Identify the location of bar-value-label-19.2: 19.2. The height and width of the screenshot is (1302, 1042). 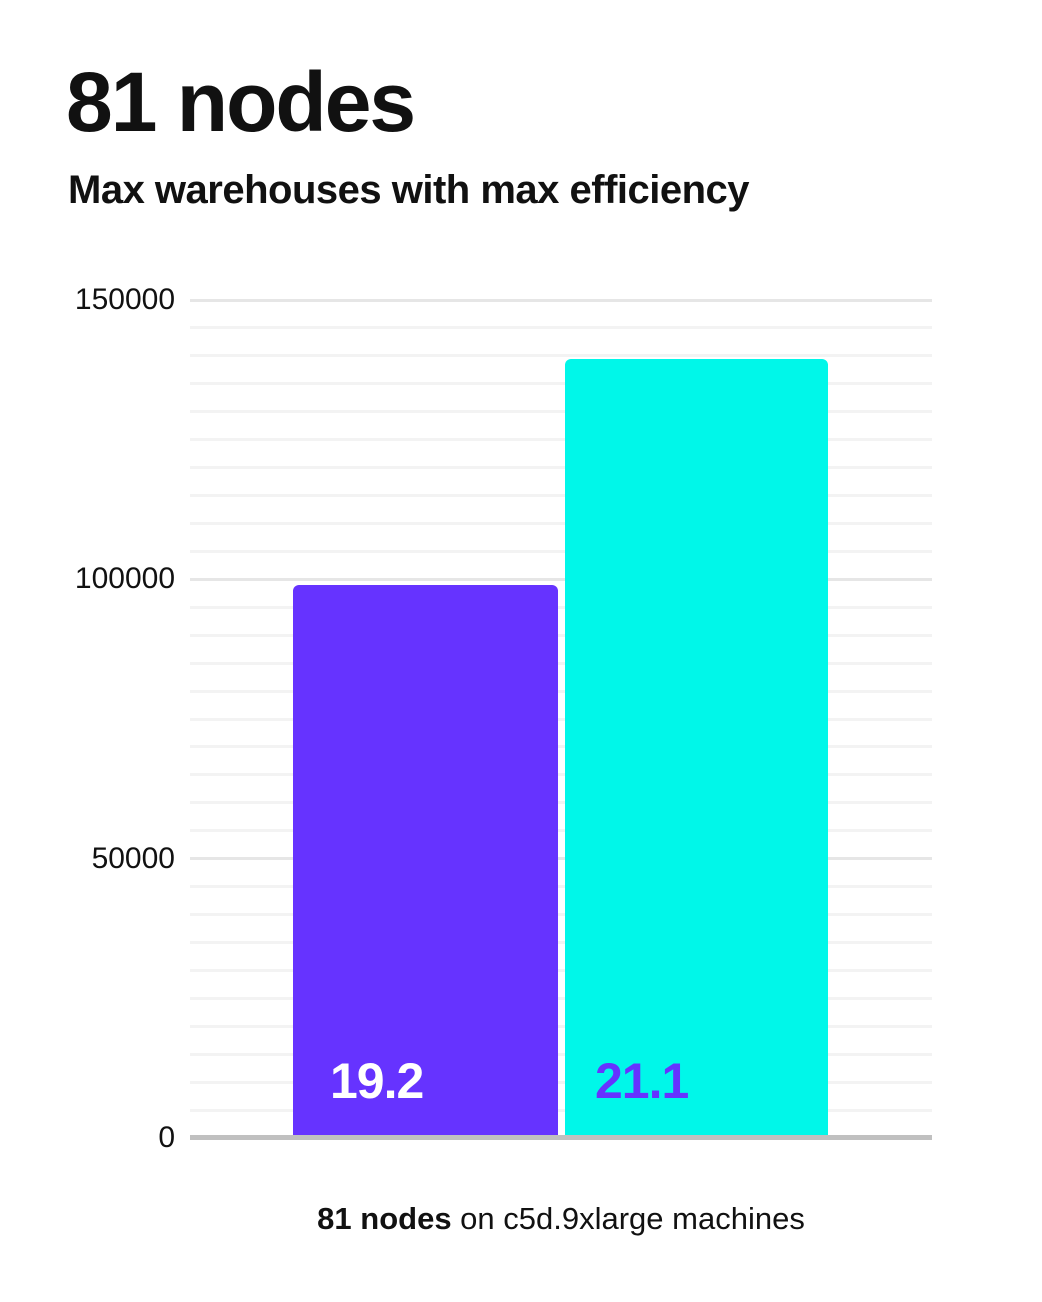
(377, 1081).